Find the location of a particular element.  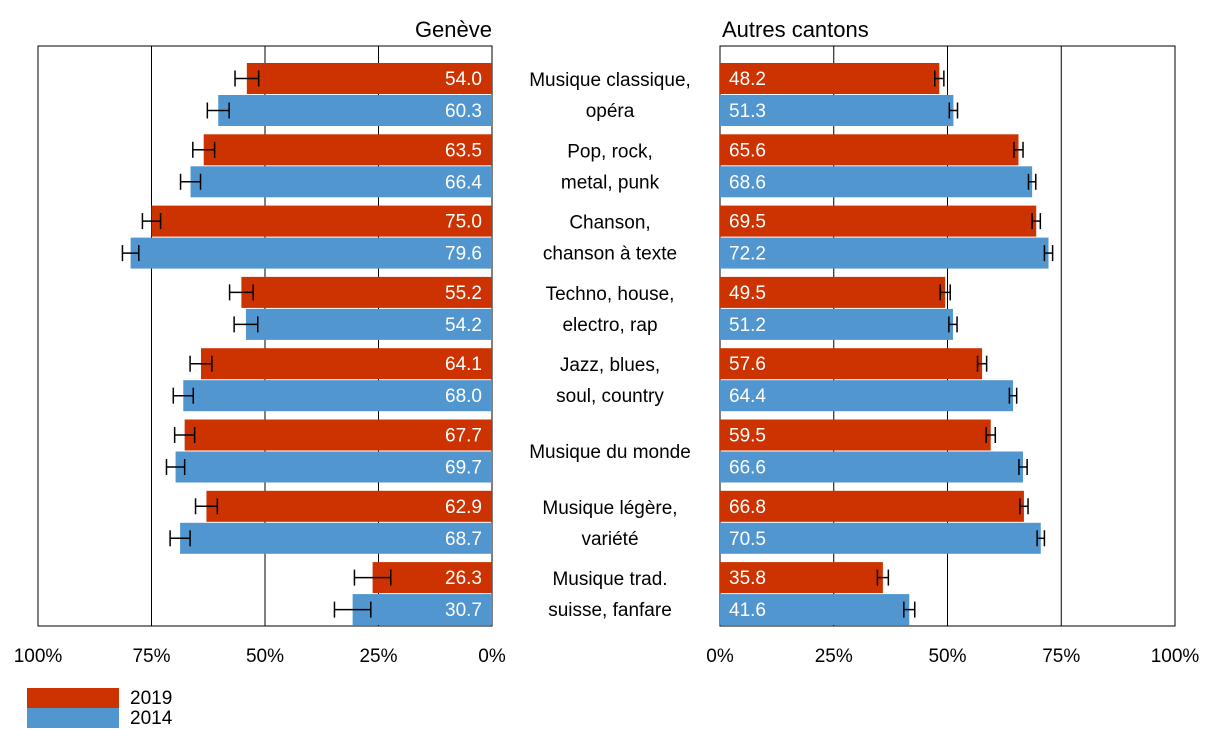

right-value-label-2014: 51.3 is located at coordinates (747, 111).